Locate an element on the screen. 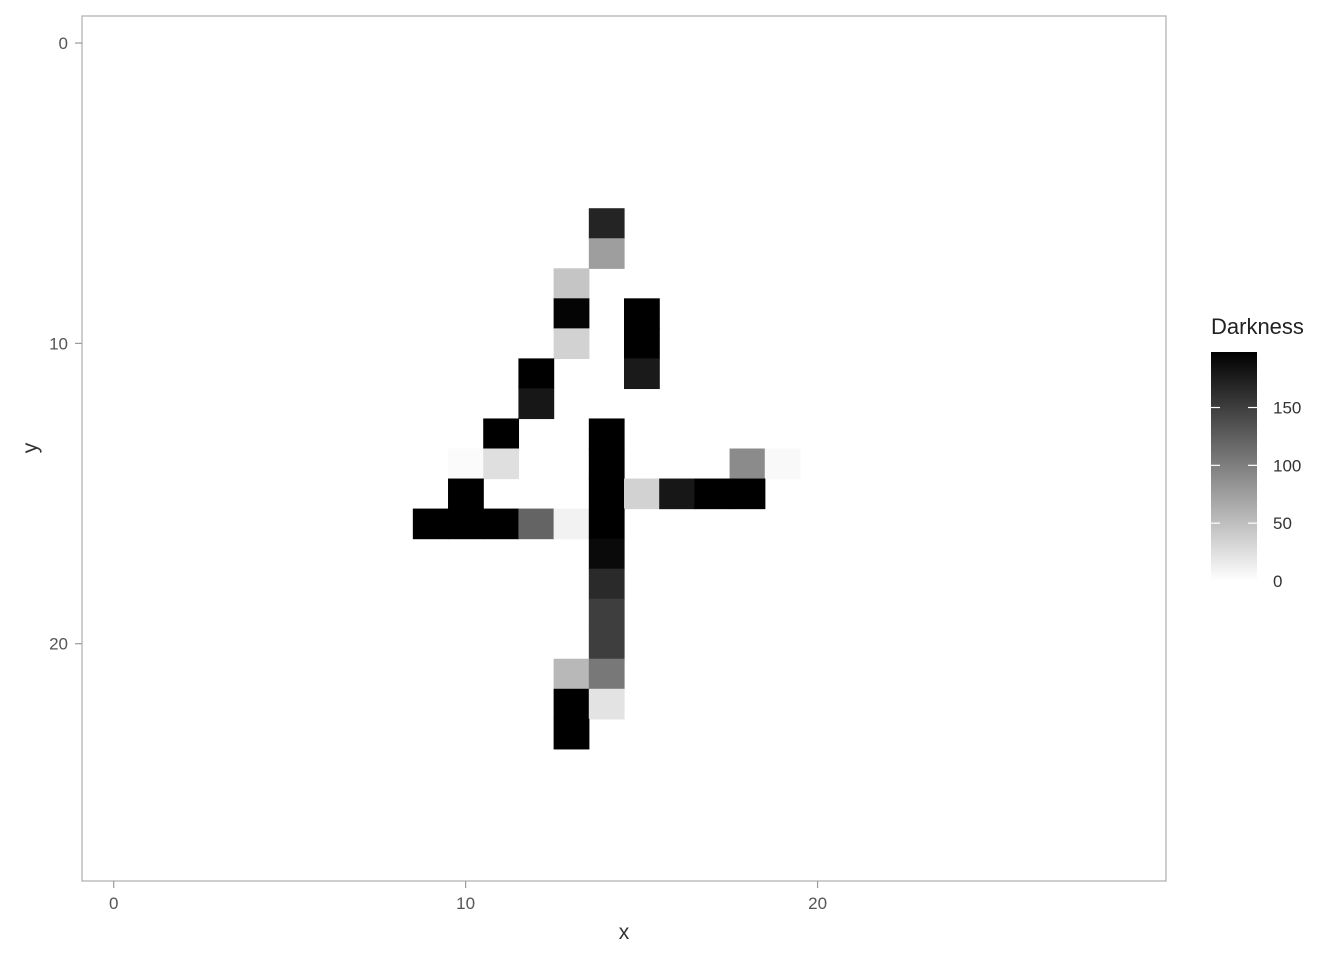  x-axis-title: x is located at coordinates (624, 932).